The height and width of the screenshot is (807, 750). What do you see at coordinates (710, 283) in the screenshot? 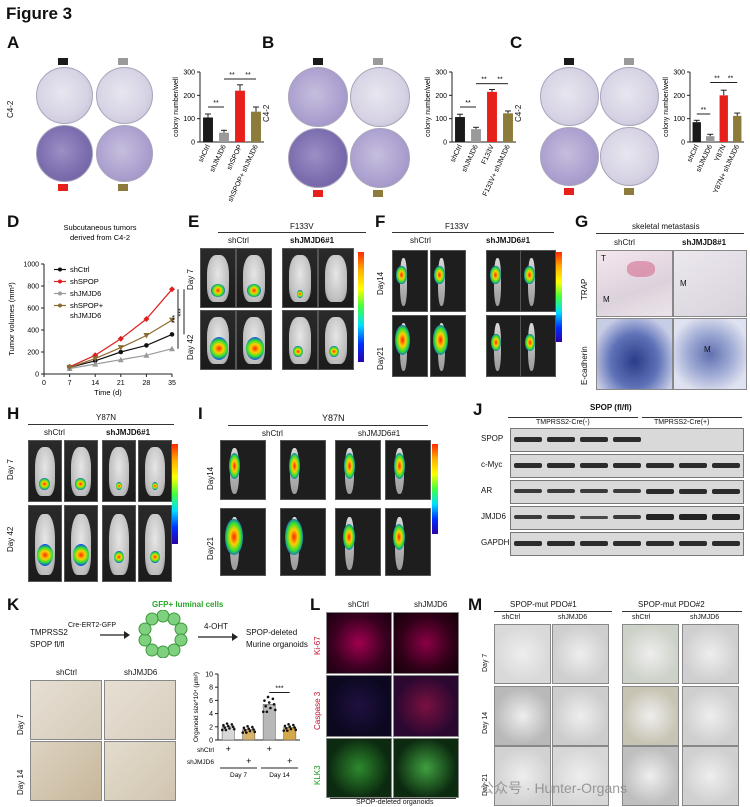
I see `trap-stain-image: M` at bounding box center [710, 283].